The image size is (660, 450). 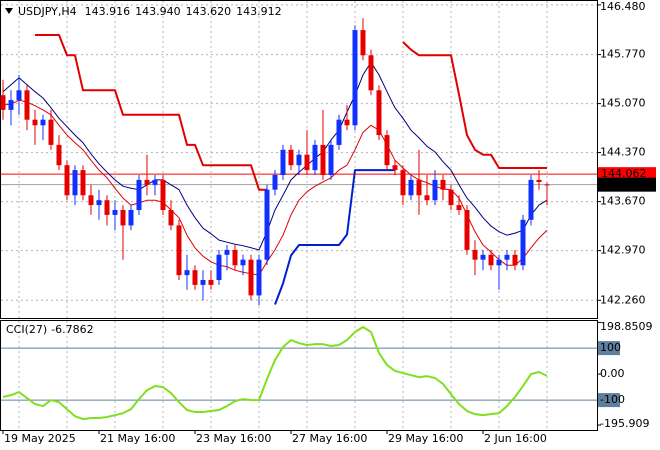 I want to click on symbol: USDJPY,H4, so click(x=47, y=11).